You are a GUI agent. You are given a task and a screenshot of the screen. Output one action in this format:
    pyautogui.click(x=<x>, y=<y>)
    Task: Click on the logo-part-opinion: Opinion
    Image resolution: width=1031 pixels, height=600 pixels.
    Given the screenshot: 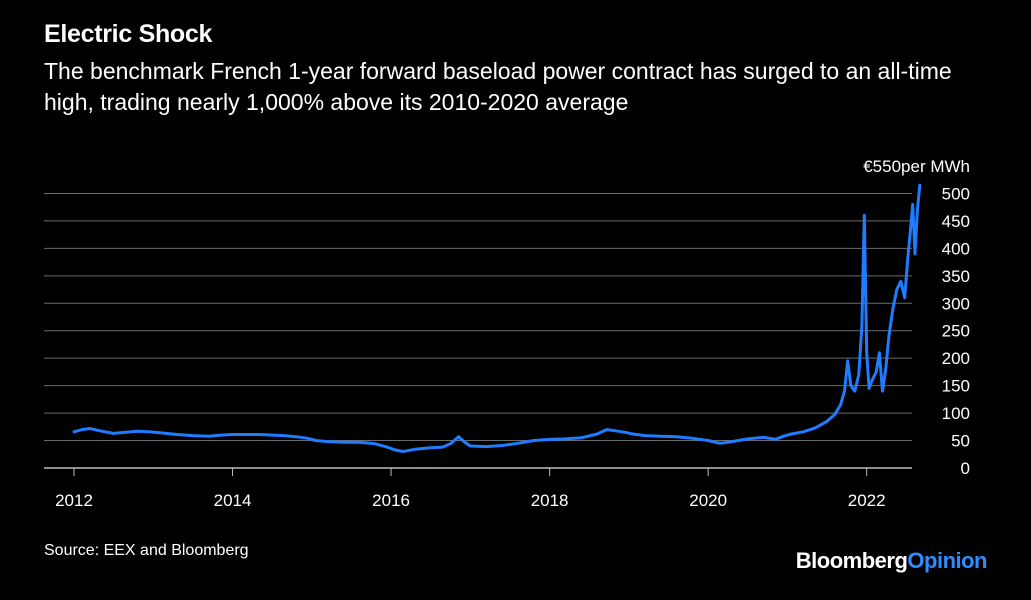 What is the action you would take?
    pyautogui.click(x=947, y=560)
    